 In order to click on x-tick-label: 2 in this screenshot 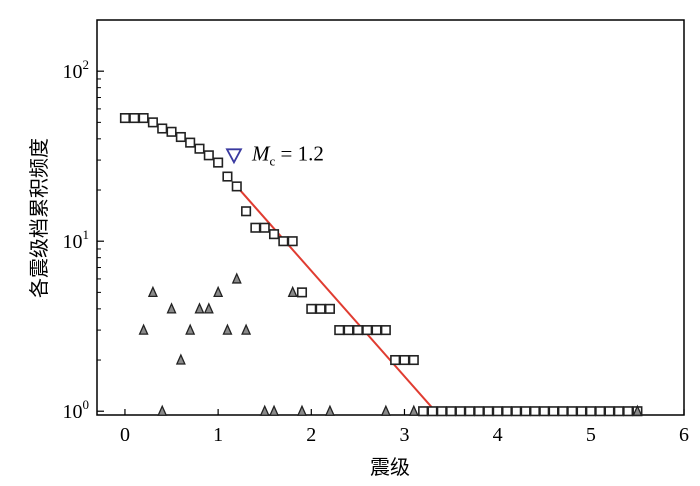, I will do `click(311, 435)`.